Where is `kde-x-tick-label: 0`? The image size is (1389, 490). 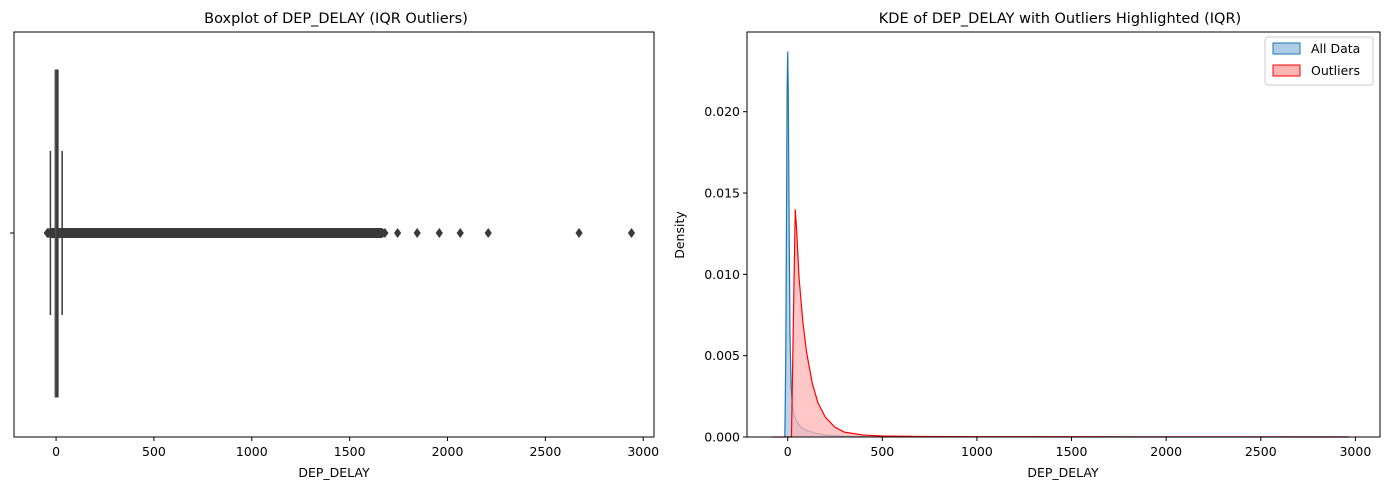 kde-x-tick-label: 0 is located at coordinates (788, 451).